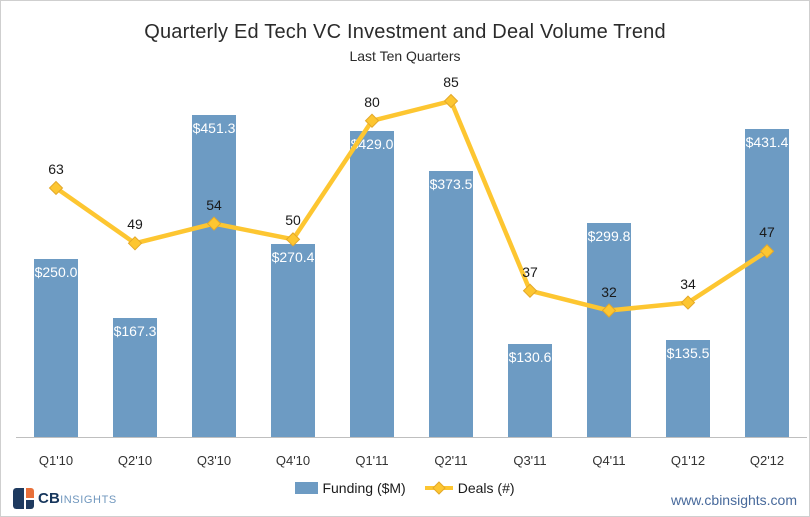  Describe the element at coordinates (688, 460) in the screenshot. I see `x-label-q1-12: Q1'12` at that location.